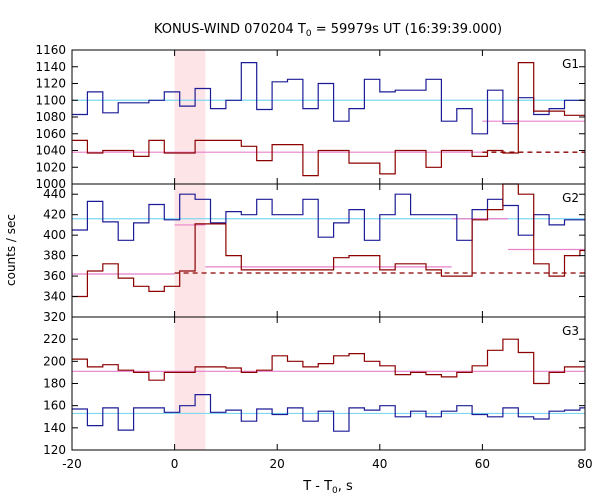 This screenshot has width=600, height=500. What do you see at coordinates (54, 384) in the screenshot?
I see `y-tick-label: 180` at bounding box center [54, 384].